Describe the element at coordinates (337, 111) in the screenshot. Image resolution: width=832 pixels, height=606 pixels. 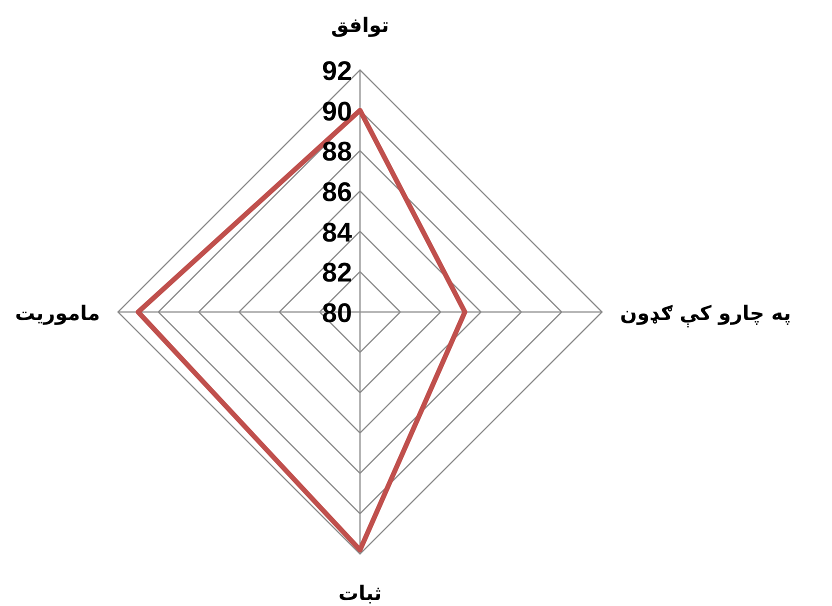
I see `y-tick-label: 90` at that location.